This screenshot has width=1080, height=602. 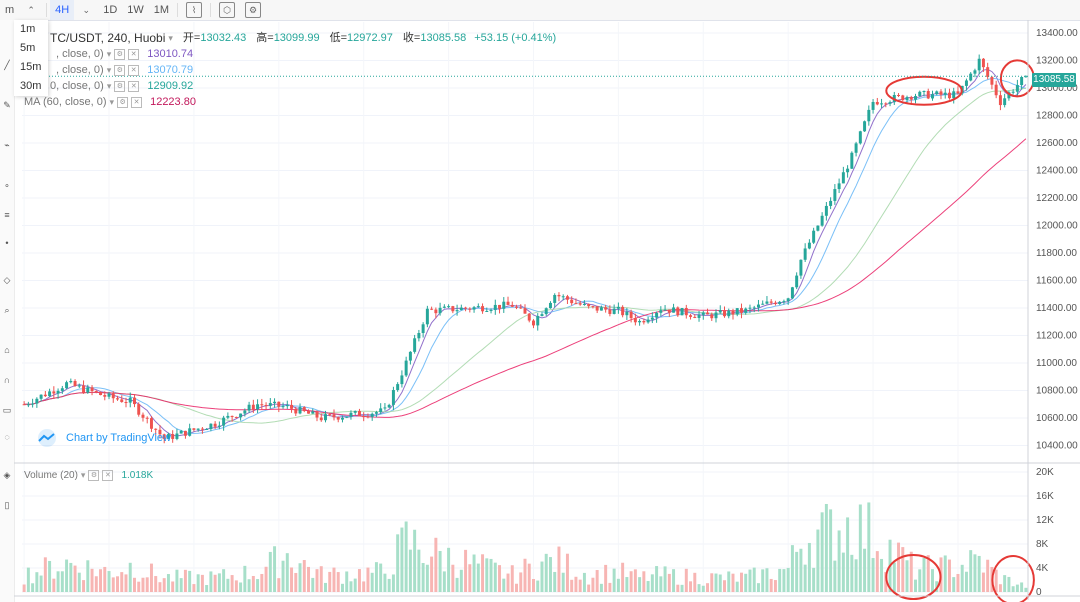 I want to click on magnet-icon: ∩, so click(x=7, y=380).